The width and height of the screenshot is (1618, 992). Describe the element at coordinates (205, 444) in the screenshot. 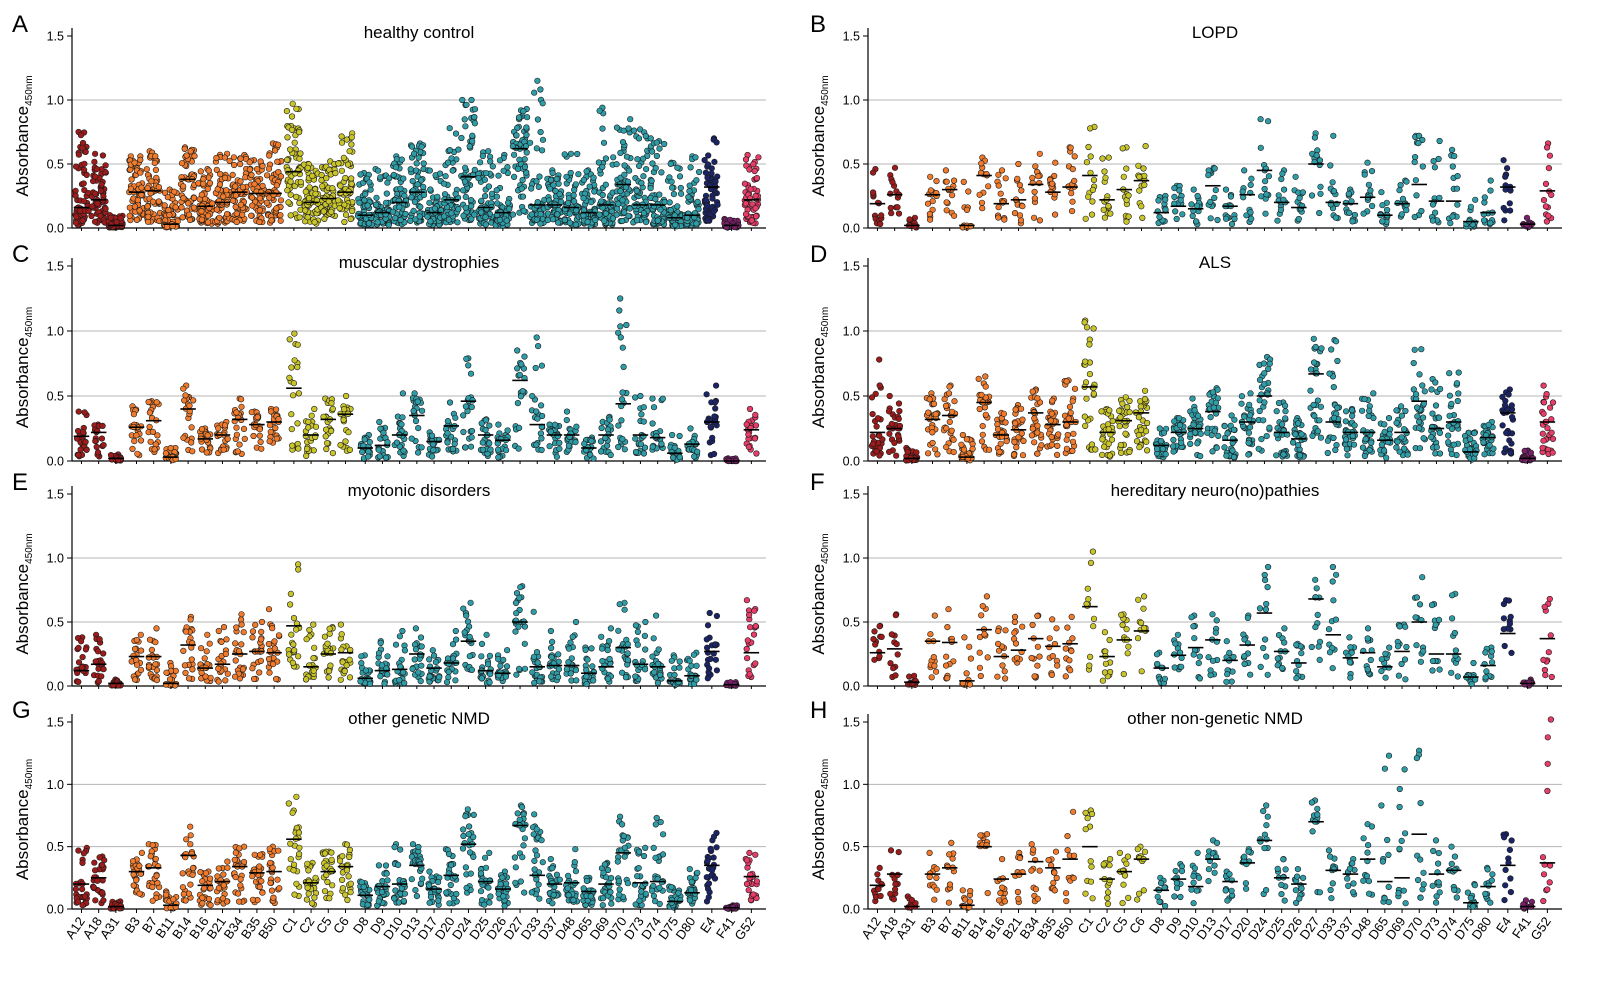

I see `category-B16` at that location.